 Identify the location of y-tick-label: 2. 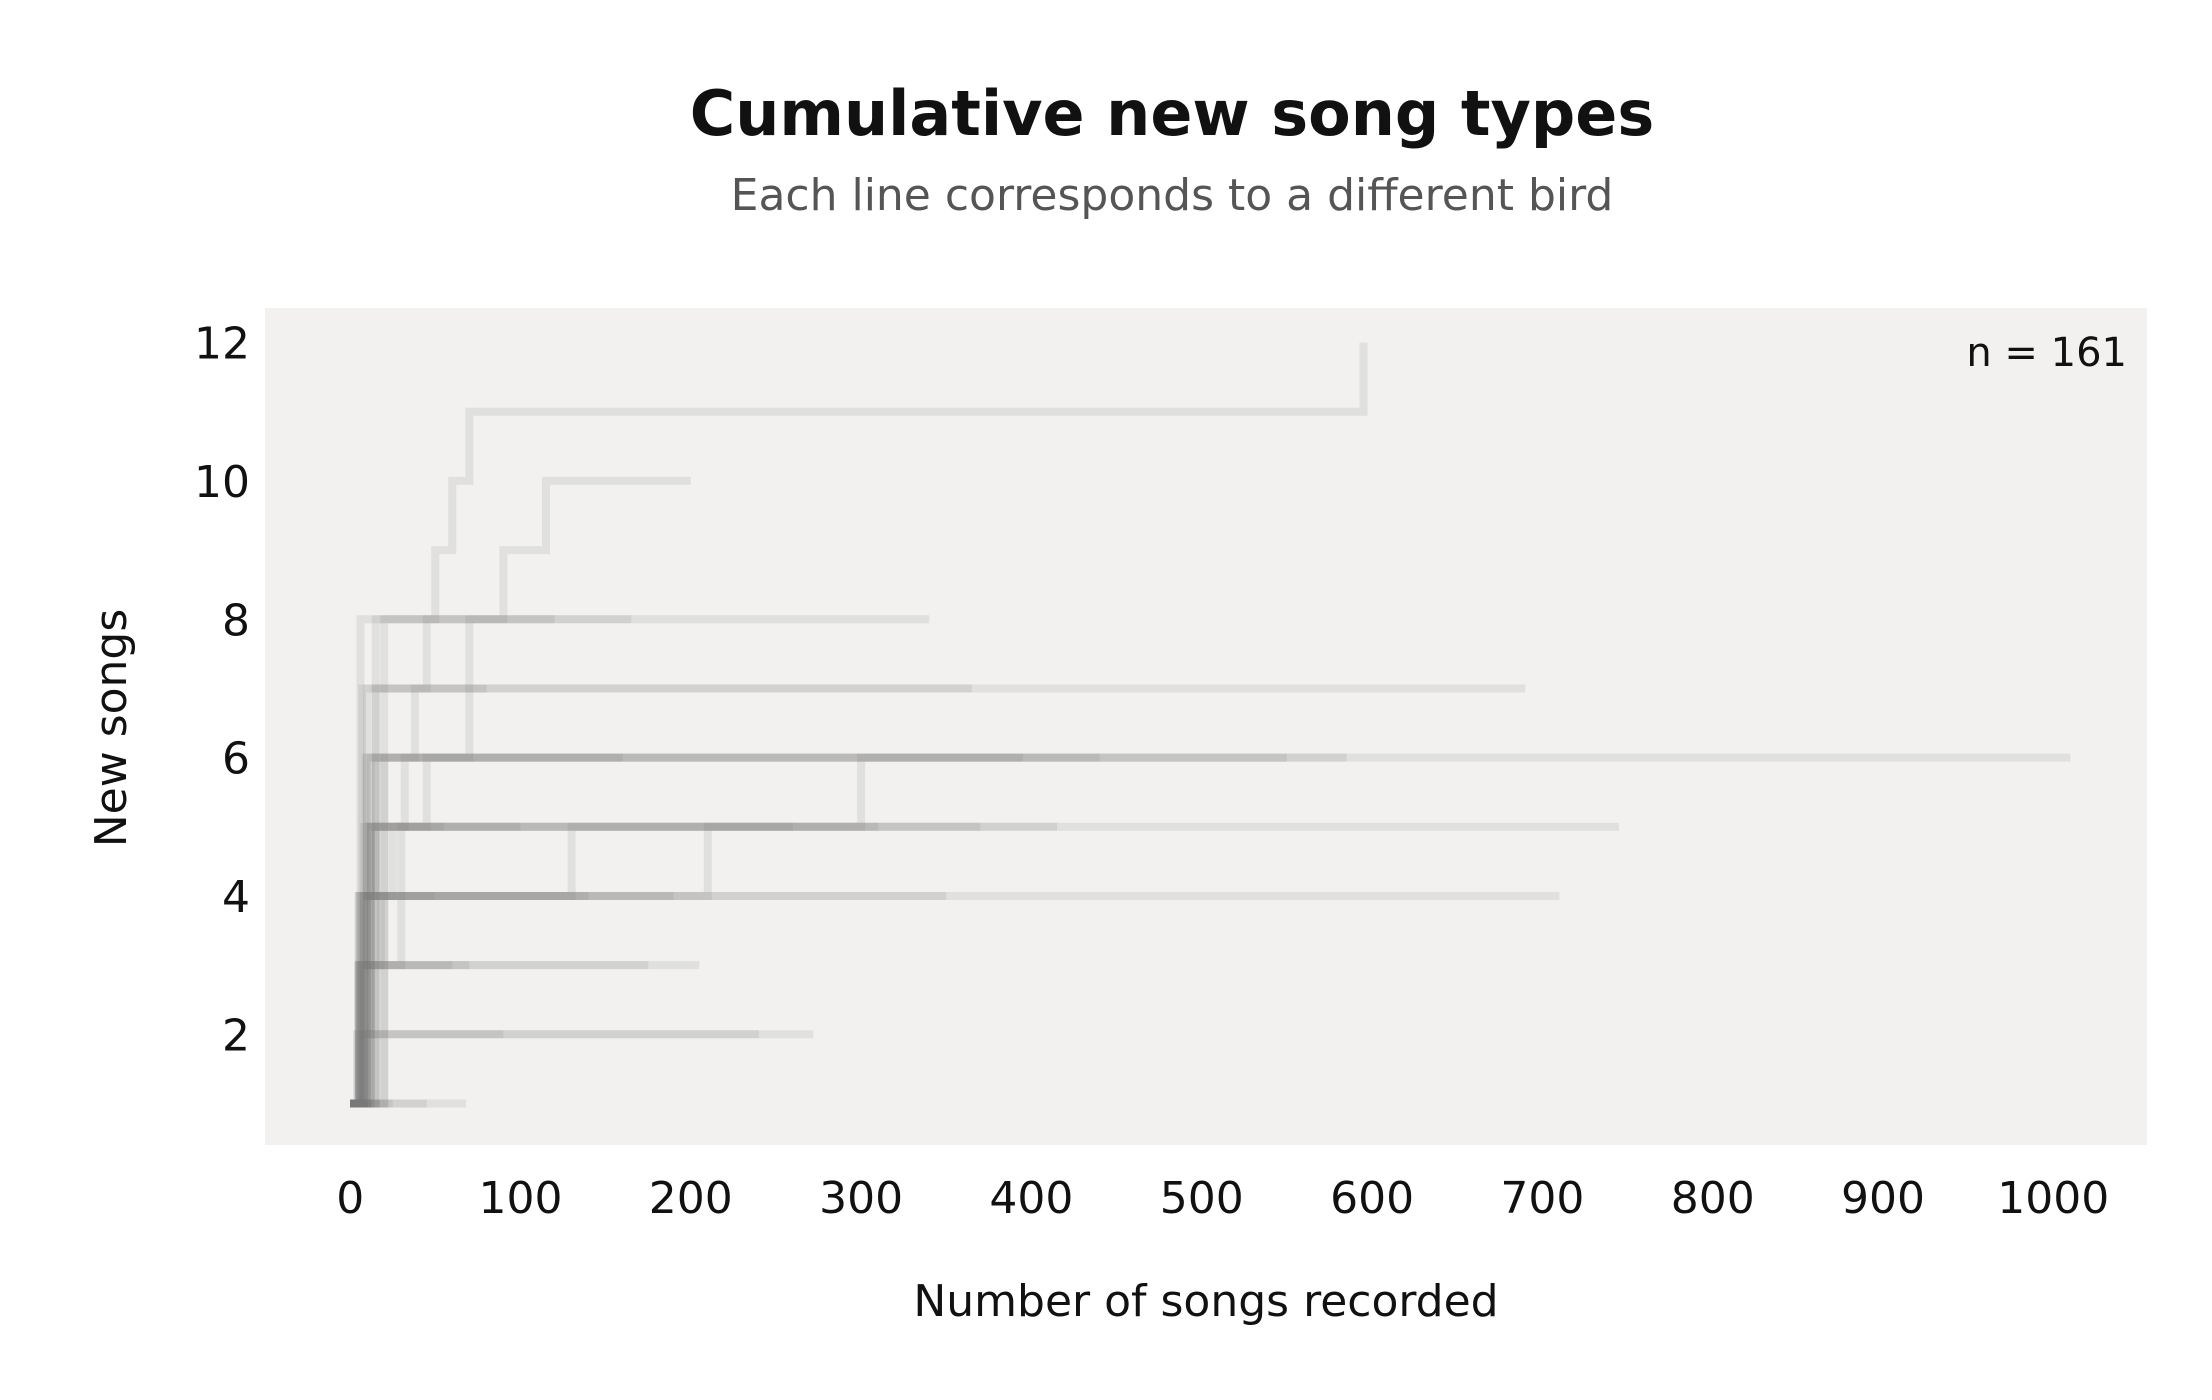
(236, 1035).